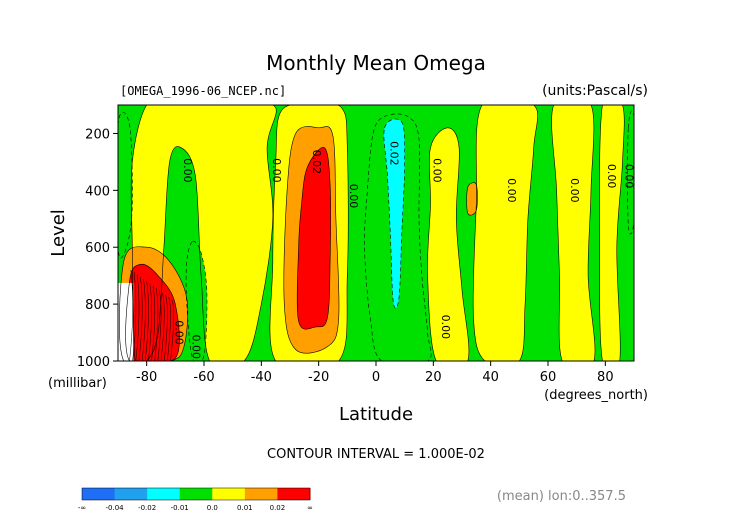 The height and width of the screenshot is (532, 752). I want to click on footer-text: (mean) lon:0..357.5, so click(561, 496).